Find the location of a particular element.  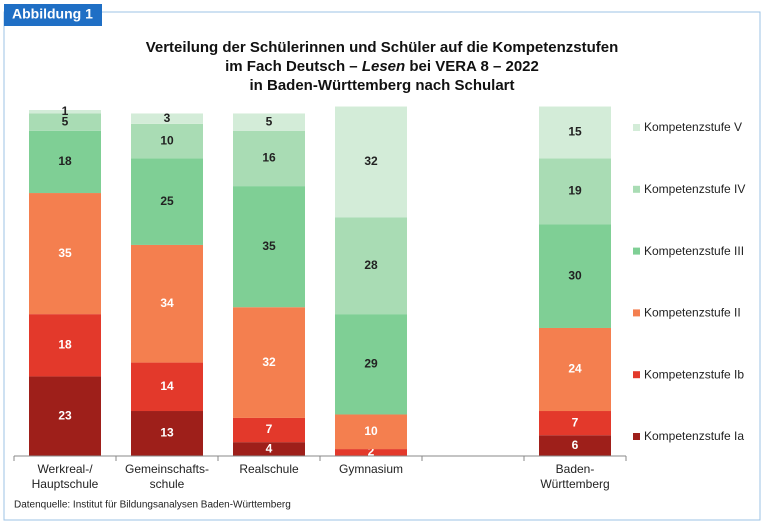

value-label: 34 is located at coordinates (167, 303).